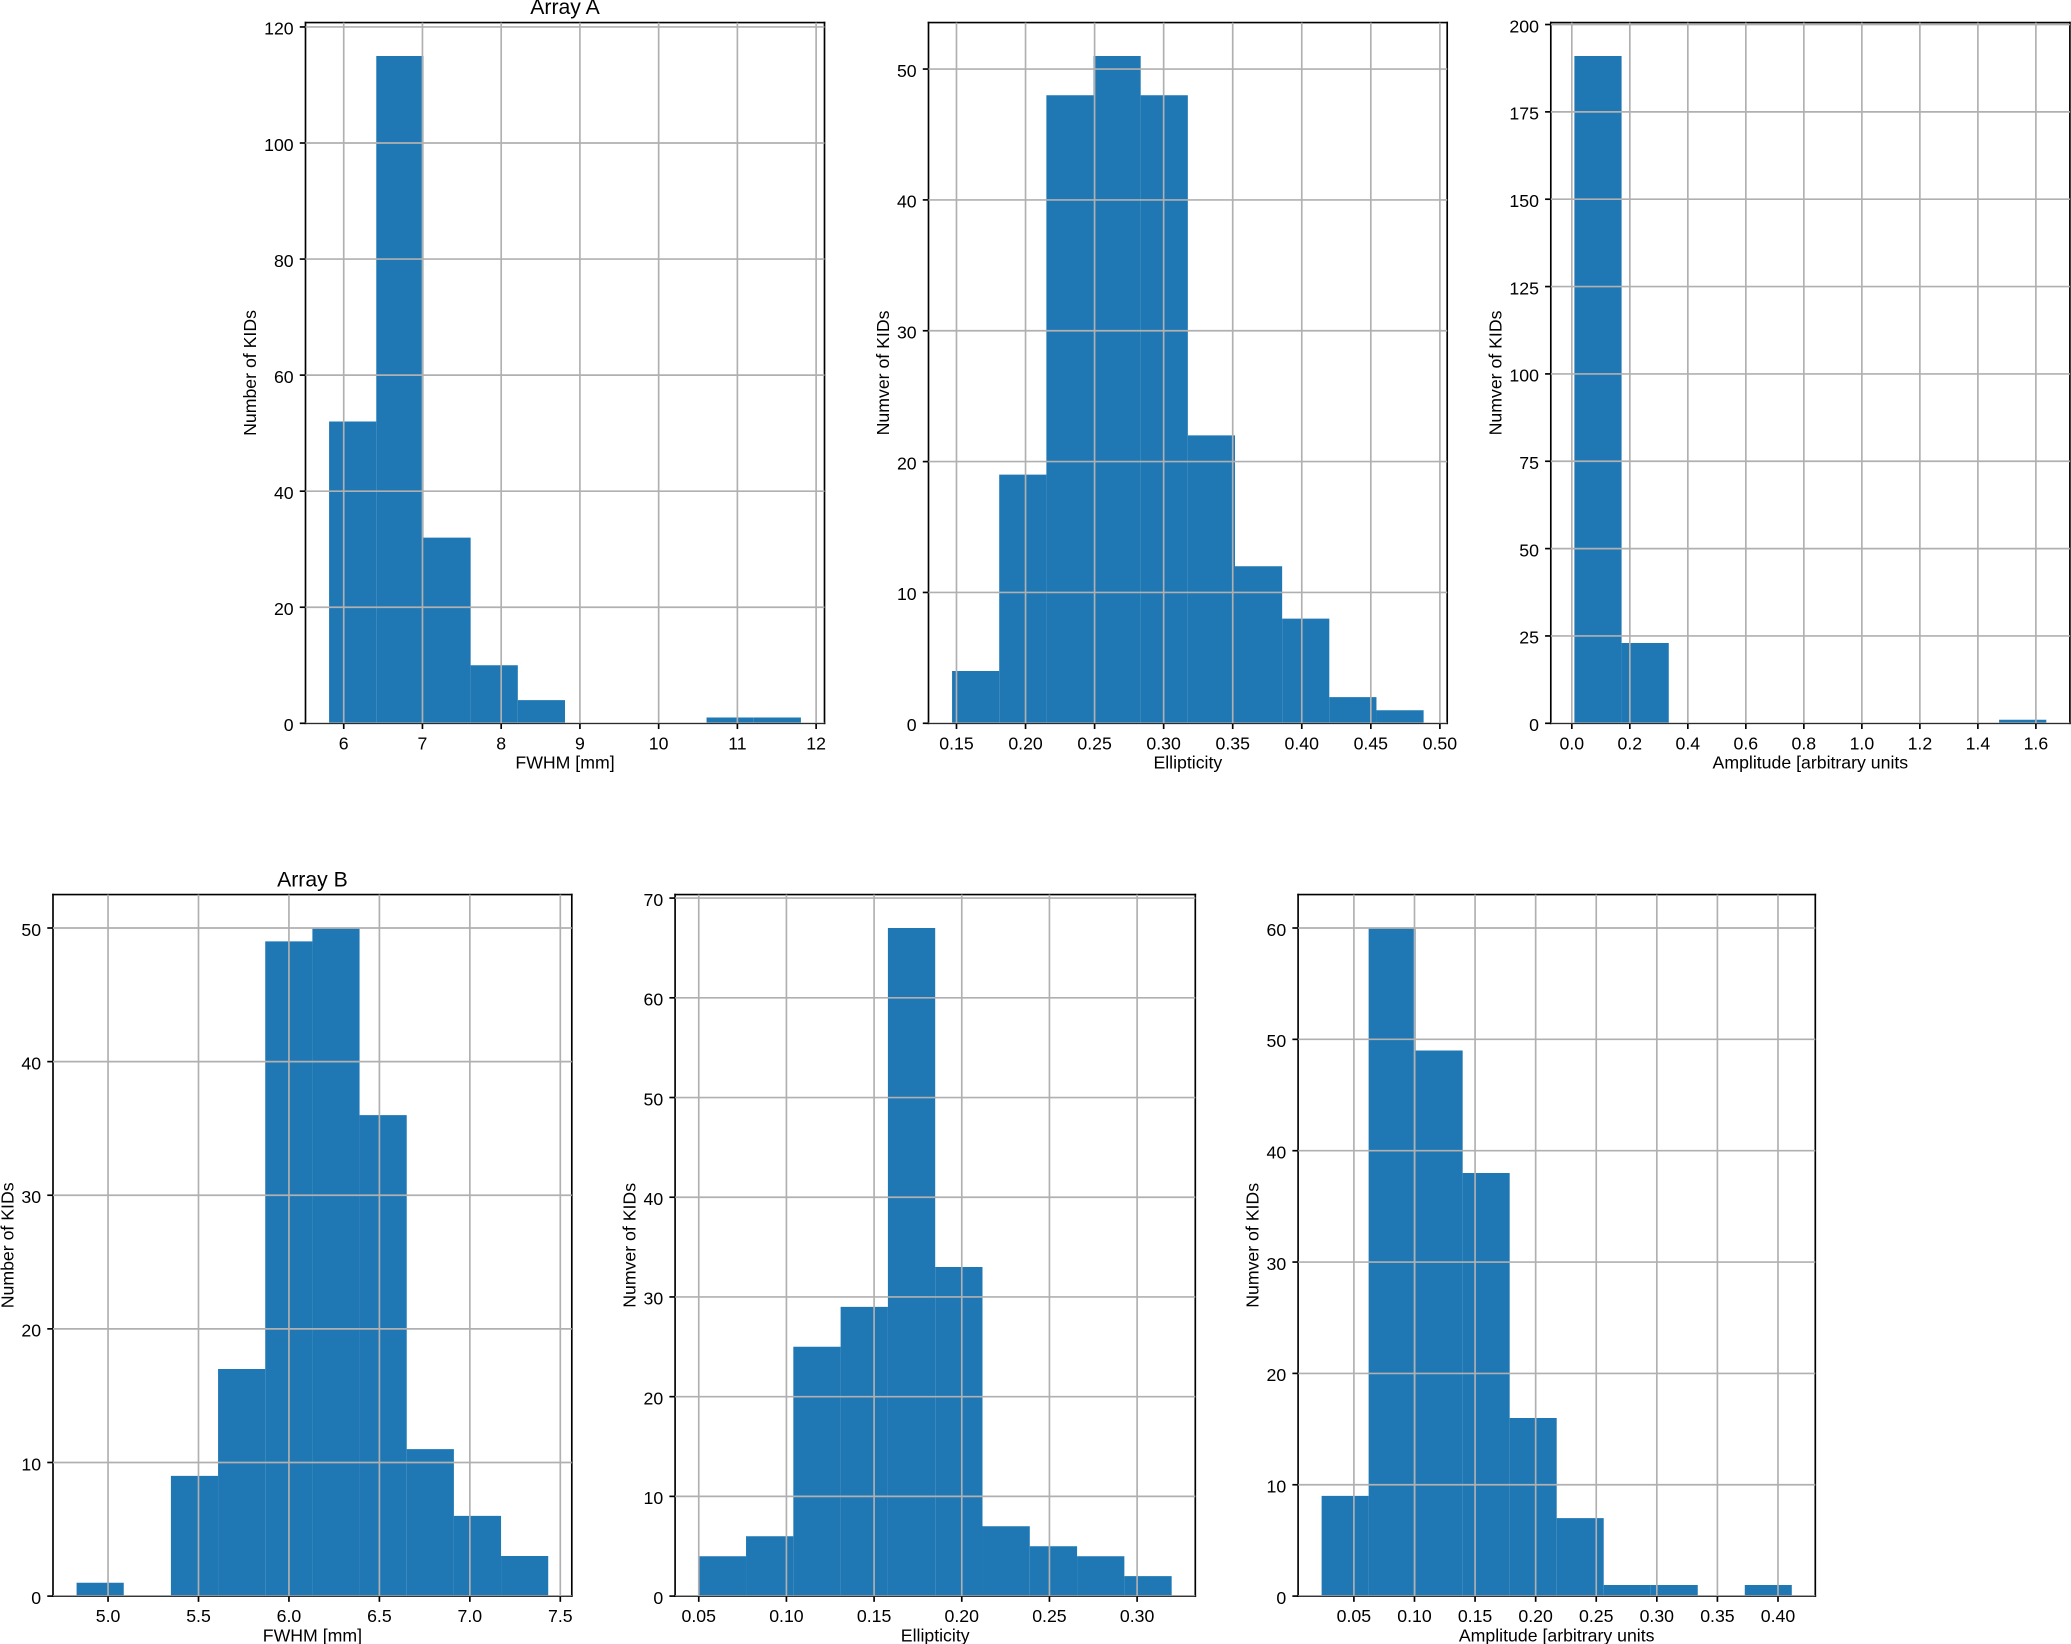  I want to click on svg-text: 6, so click(344, 743).